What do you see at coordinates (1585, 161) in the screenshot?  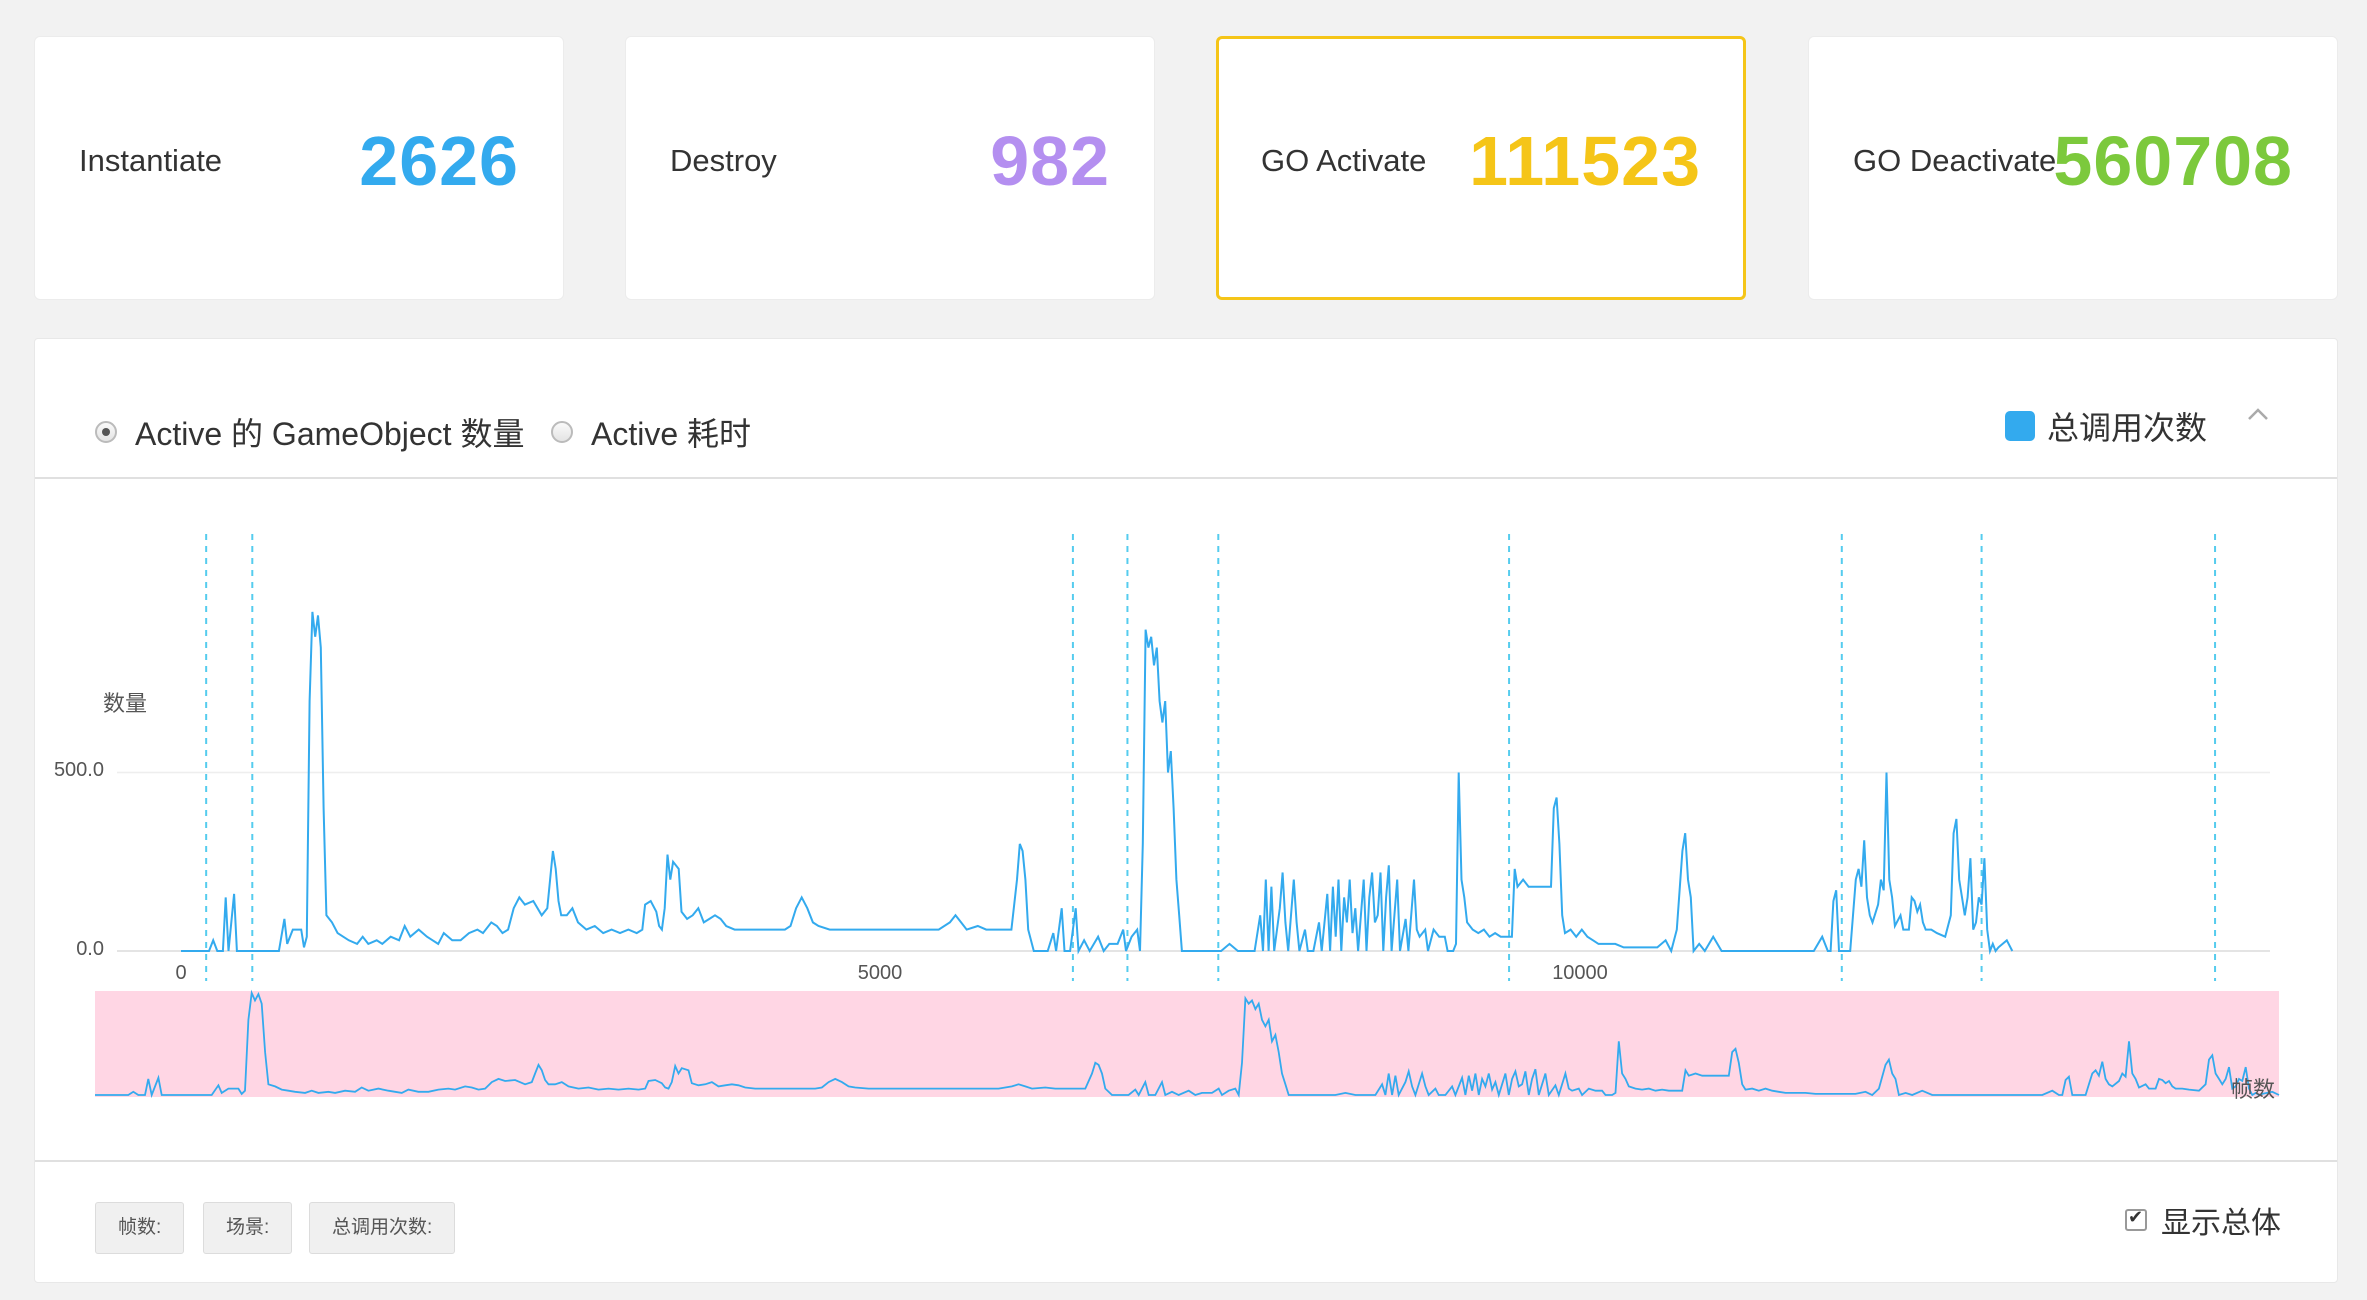 I see `stat-value: 111523` at bounding box center [1585, 161].